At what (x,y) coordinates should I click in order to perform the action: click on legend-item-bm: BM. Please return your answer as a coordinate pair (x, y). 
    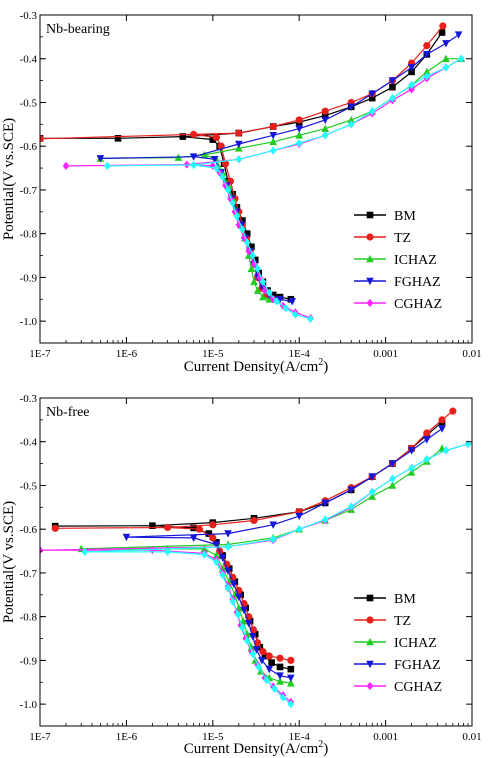
    Looking at the image, I should click on (385, 599).